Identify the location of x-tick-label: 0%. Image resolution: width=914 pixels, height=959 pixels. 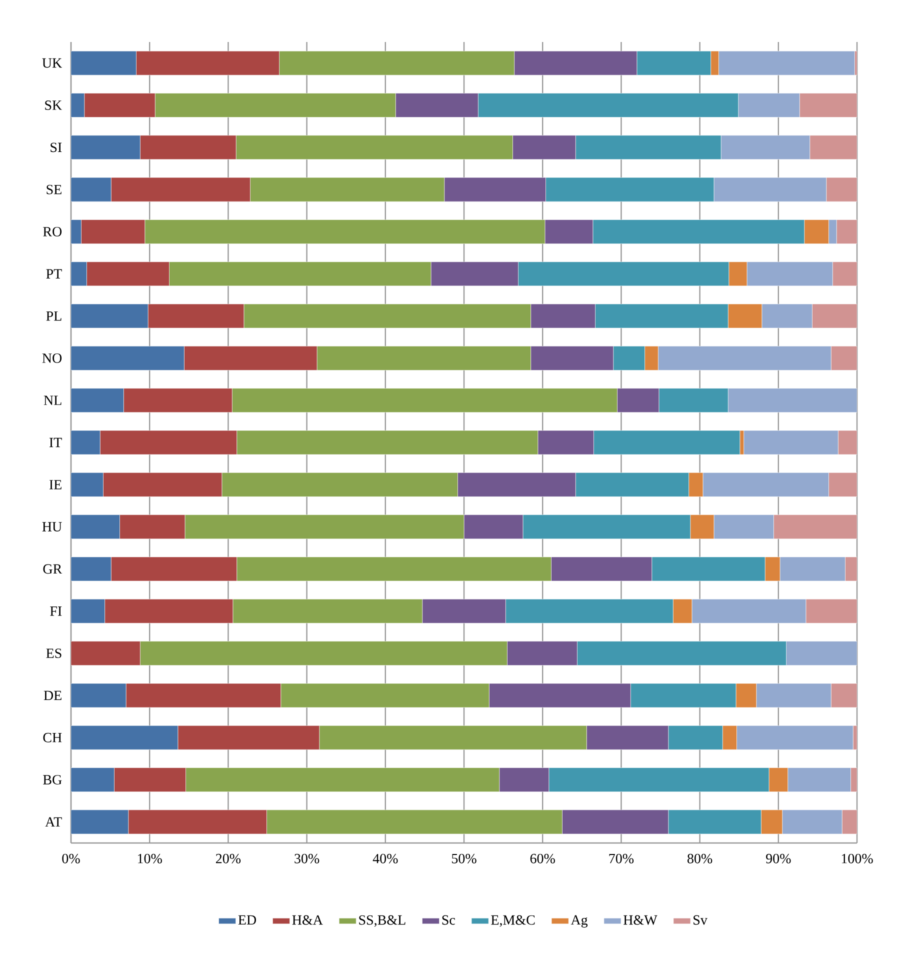
(71, 859).